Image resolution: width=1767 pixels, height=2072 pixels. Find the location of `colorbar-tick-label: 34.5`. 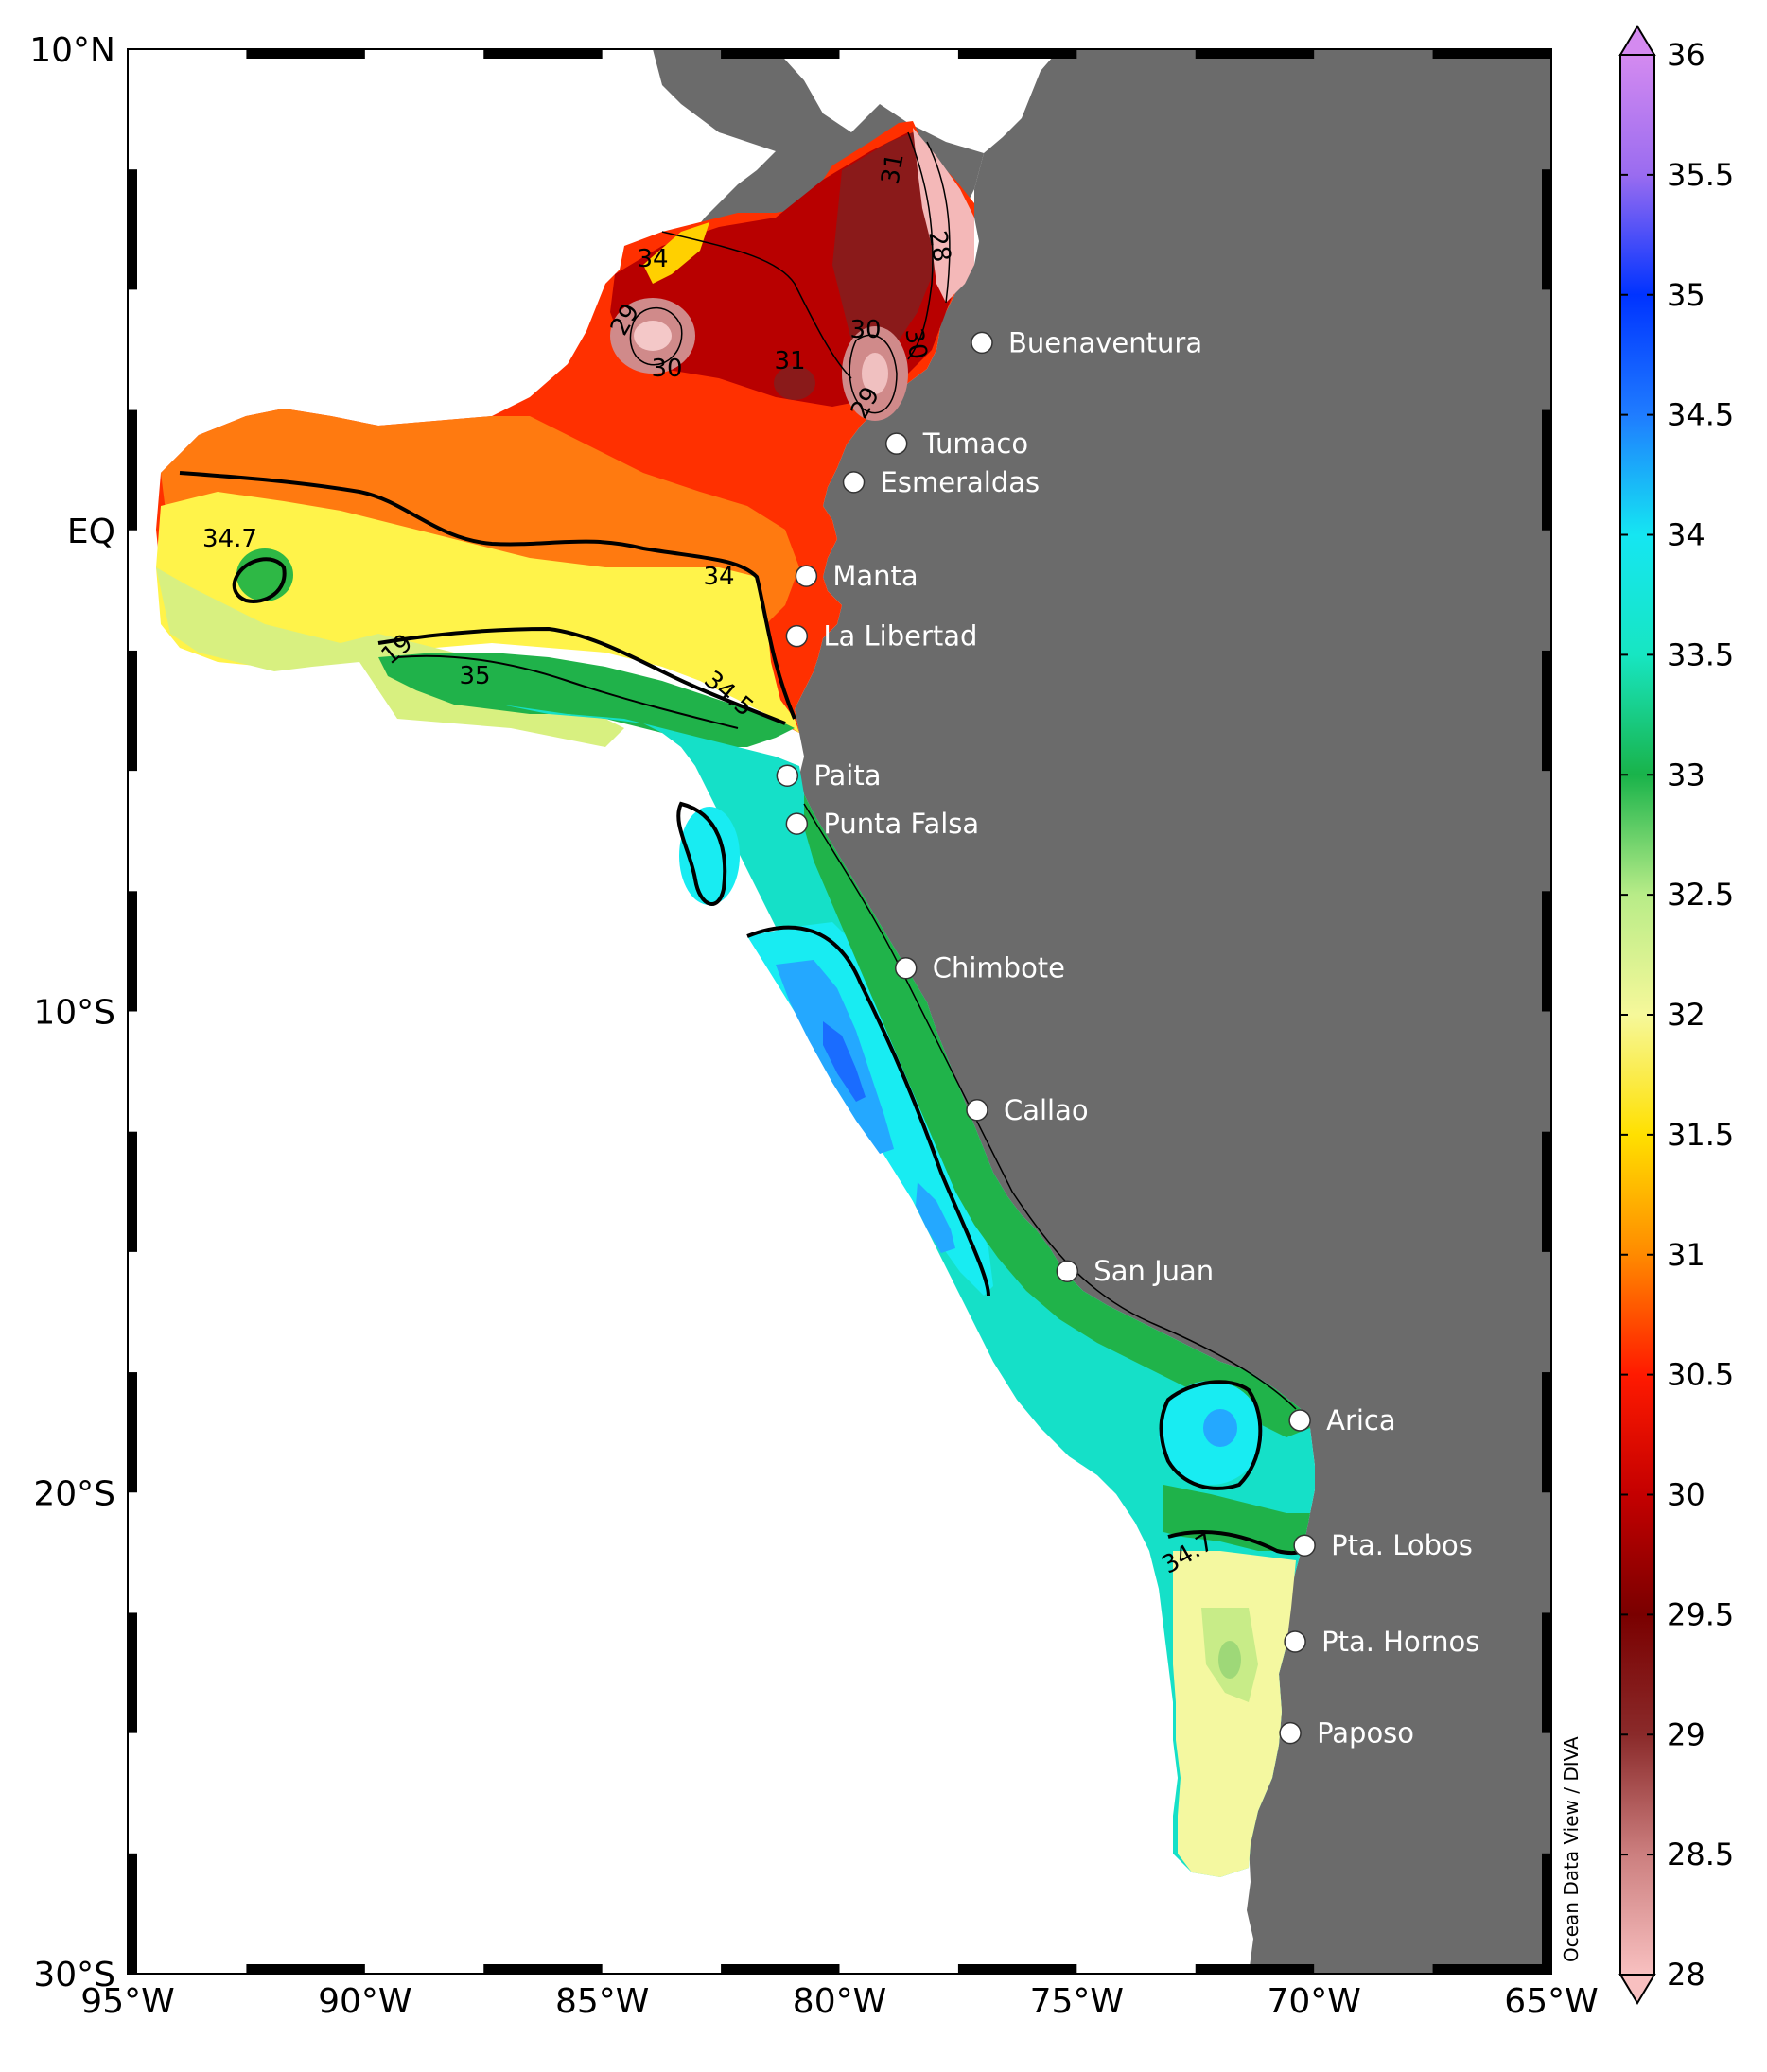

colorbar-tick-label: 34.5 is located at coordinates (1700, 415).